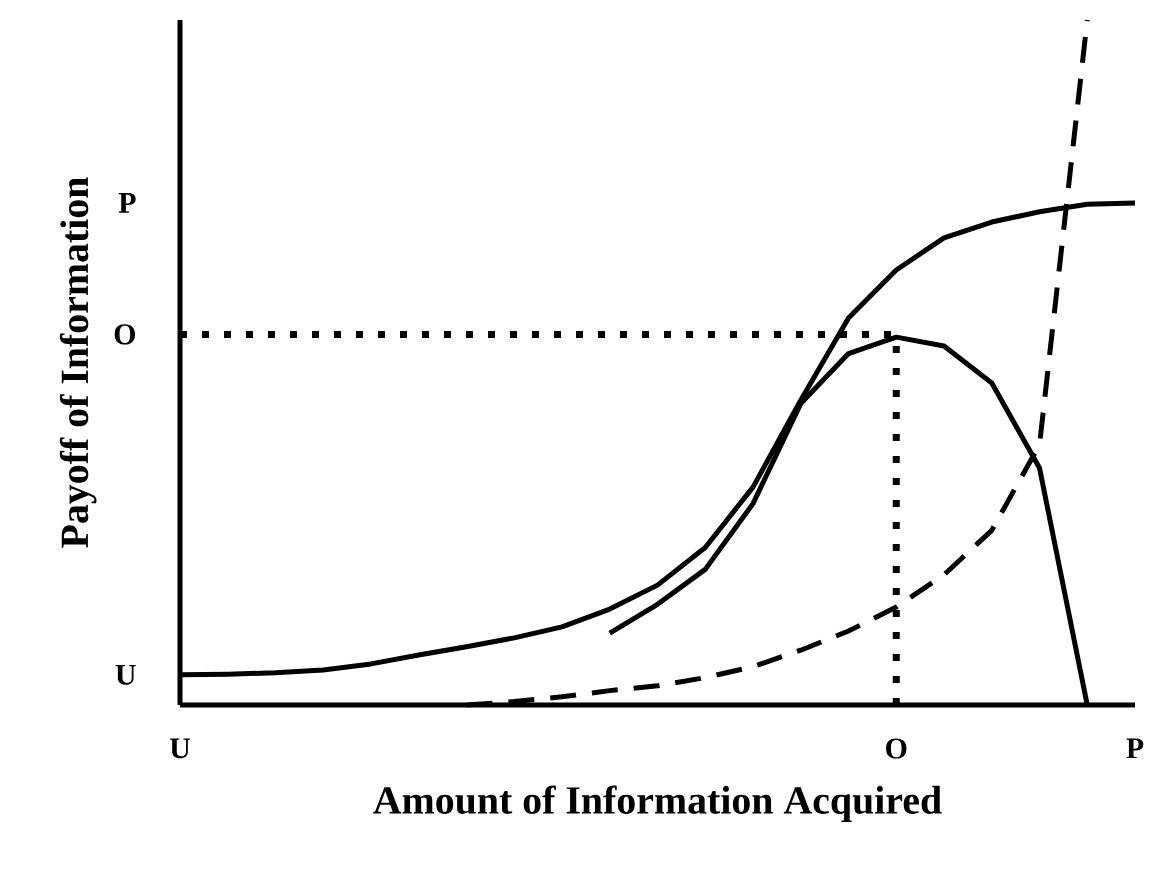 The width and height of the screenshot is (1152, 879). What do you see at coordinates (127, 203) in the screenshot?
I see `text: P` at bounding box center [127, 203].